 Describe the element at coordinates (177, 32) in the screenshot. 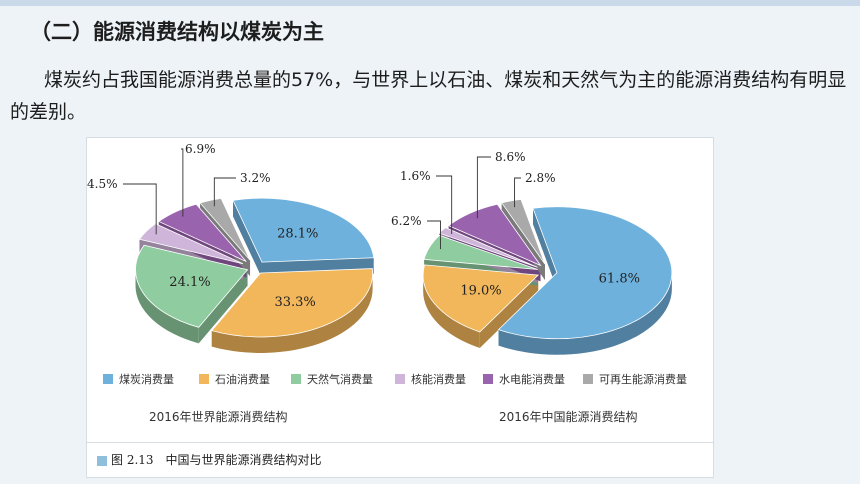

I see `section-heading: （二）能源消费结构以煤炭为主` at that location.